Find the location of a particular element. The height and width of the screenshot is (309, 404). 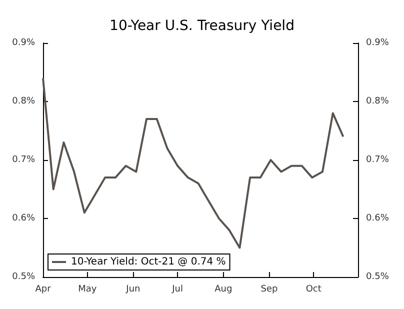

y-tick-label: 0.7% is located at coordinates (24, 160).